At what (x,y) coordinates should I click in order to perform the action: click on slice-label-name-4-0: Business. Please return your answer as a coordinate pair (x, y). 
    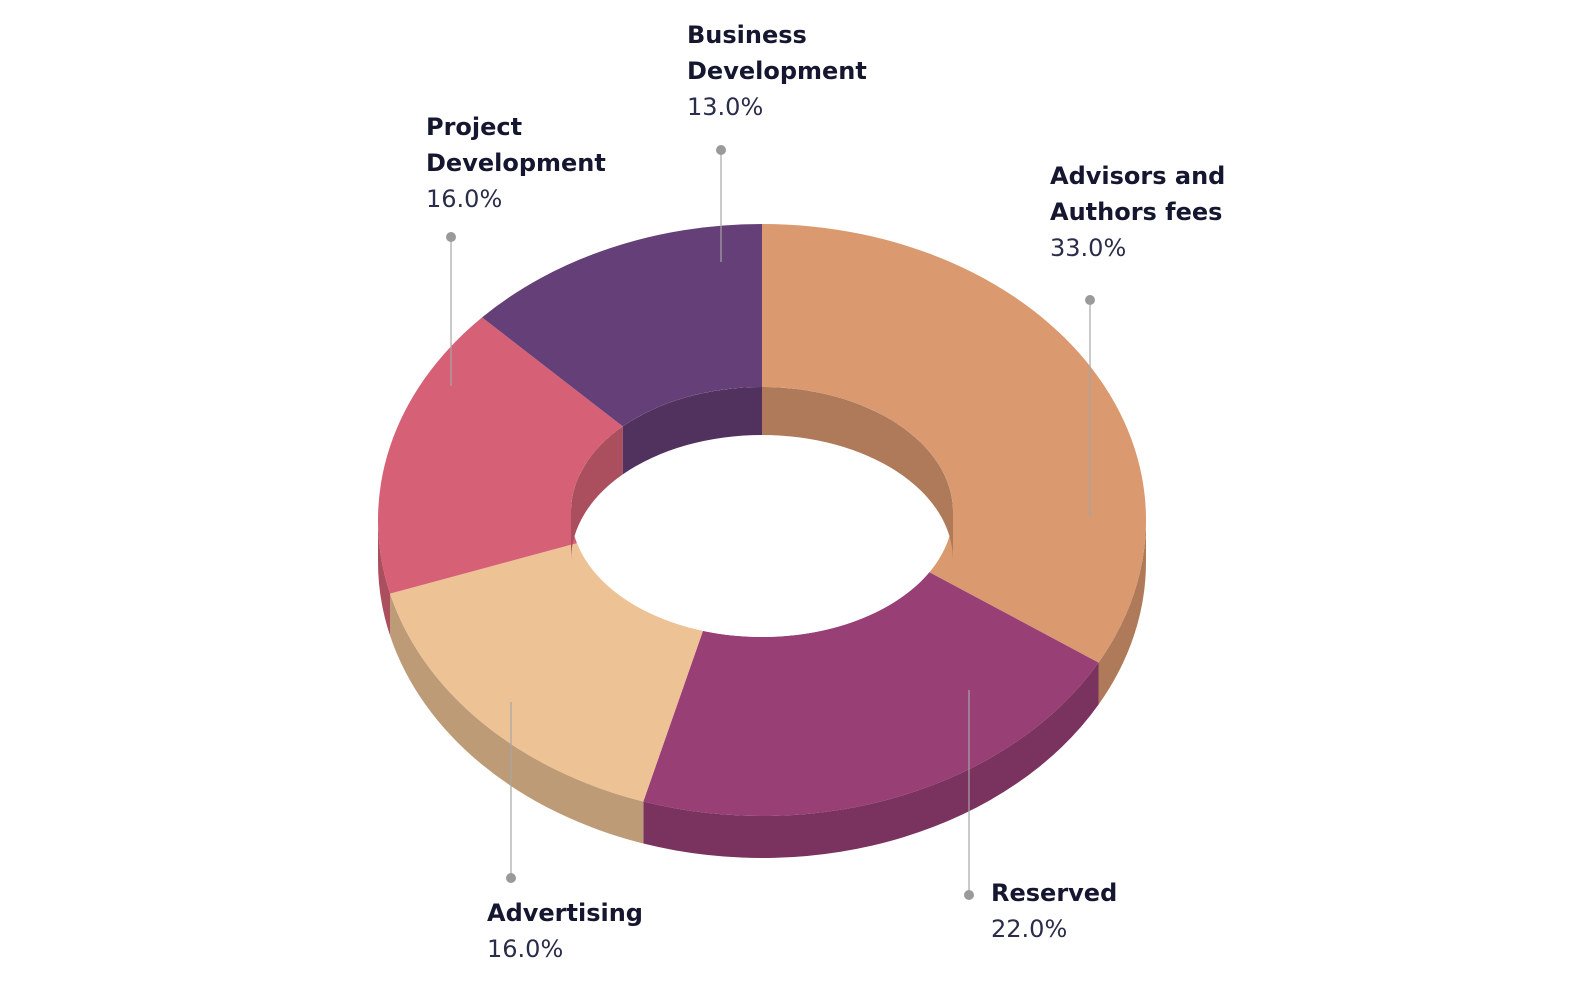
    Looking at the image, I should click on (747, 35).